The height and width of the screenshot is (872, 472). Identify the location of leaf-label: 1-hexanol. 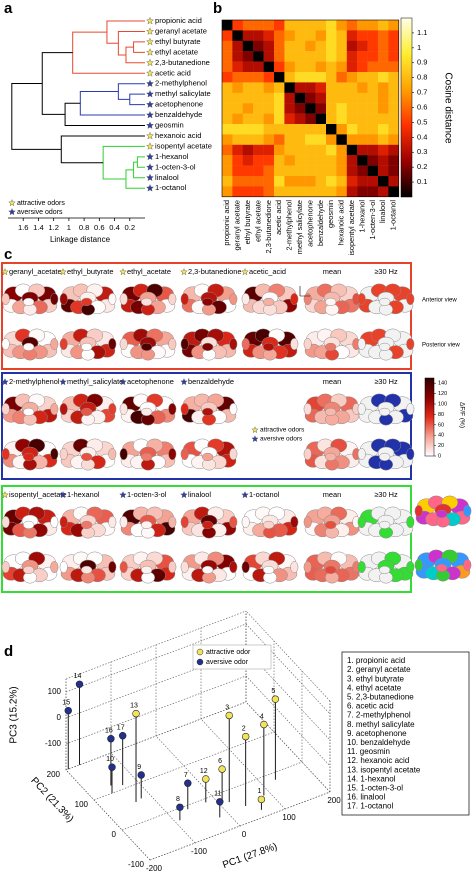
(172, 156).